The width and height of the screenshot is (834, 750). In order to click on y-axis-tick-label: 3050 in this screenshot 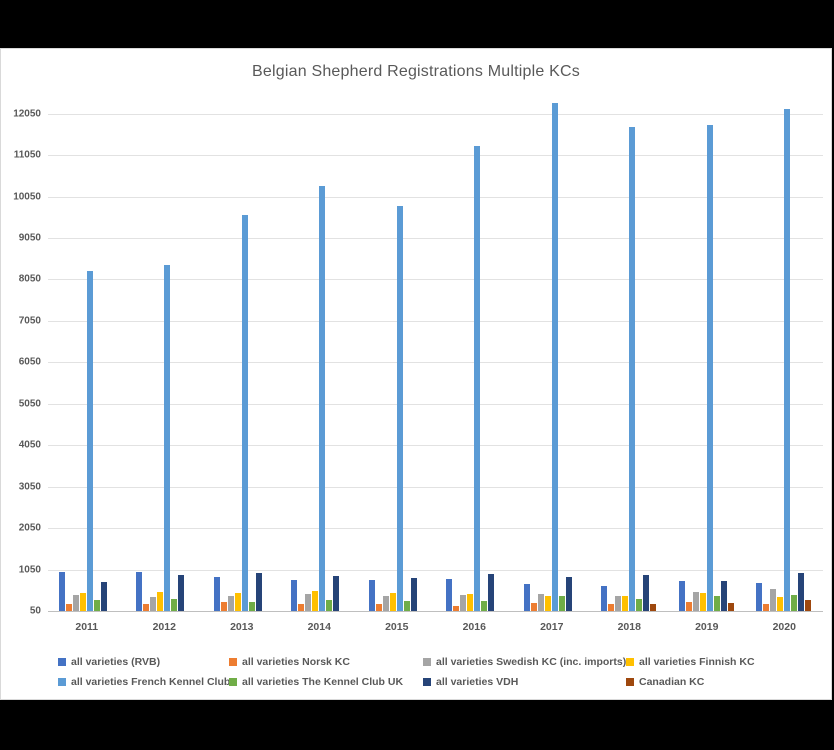, I will do `click(29, 487)`.